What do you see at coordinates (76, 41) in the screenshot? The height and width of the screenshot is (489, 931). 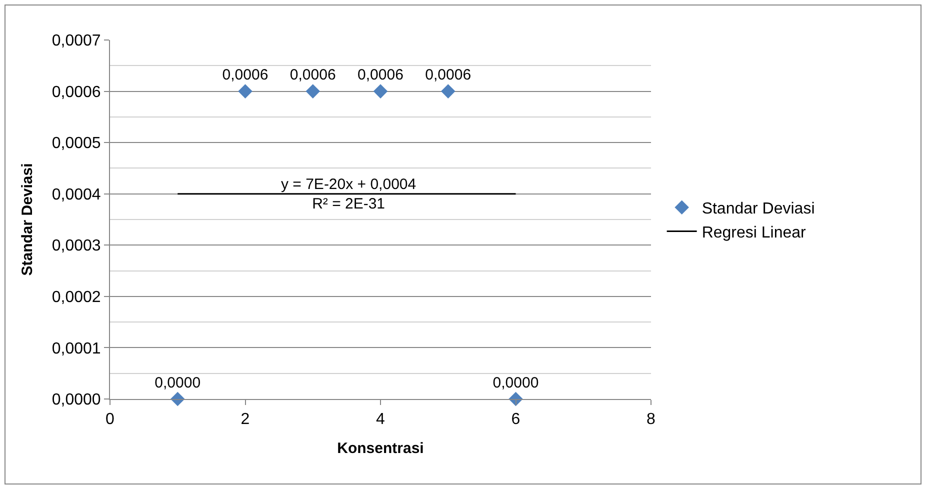 I see `y-tick-label: 0,0007` at bounding box center [76, 41].